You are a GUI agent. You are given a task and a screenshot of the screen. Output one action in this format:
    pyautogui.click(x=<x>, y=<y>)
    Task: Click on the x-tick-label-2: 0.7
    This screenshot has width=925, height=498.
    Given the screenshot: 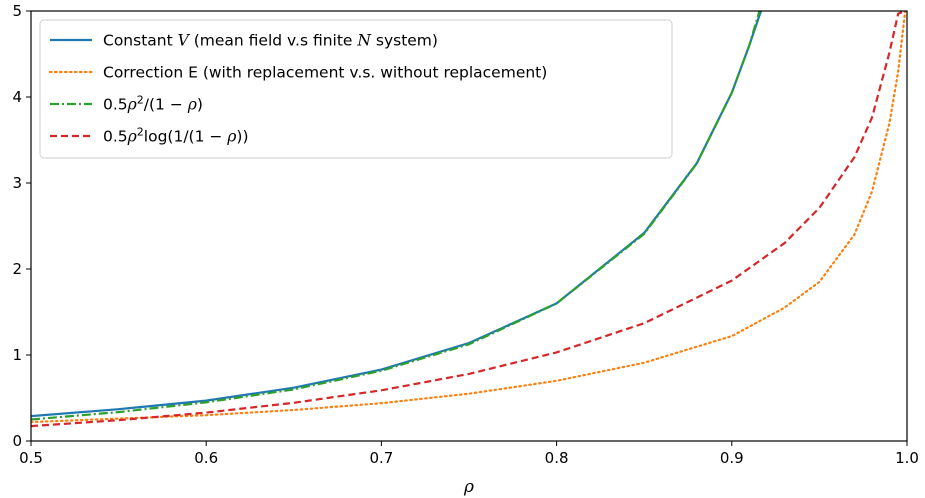 What is the action you would take?
    pyautogui.click(x=381, y=458)
    